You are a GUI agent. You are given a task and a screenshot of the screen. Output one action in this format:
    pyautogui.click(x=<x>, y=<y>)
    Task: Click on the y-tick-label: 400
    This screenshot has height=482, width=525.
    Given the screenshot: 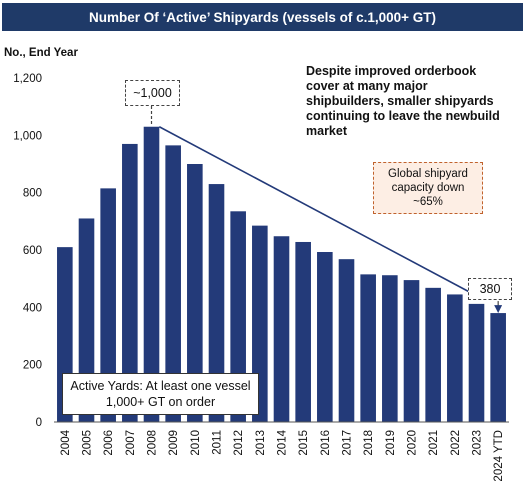 What is the action you would take?
    pyautogui.click(x=32, y=308)
    